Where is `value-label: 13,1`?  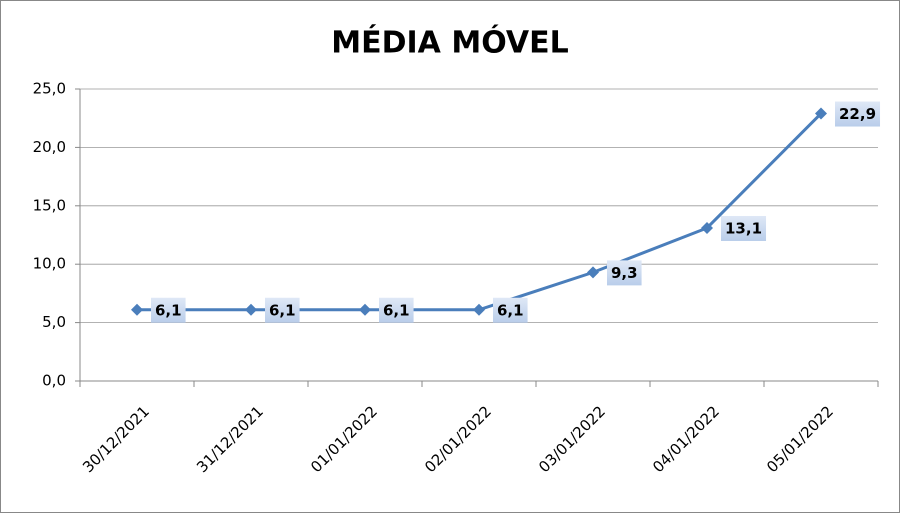 value-label: 13,1 is located at coordinates (743, 228).